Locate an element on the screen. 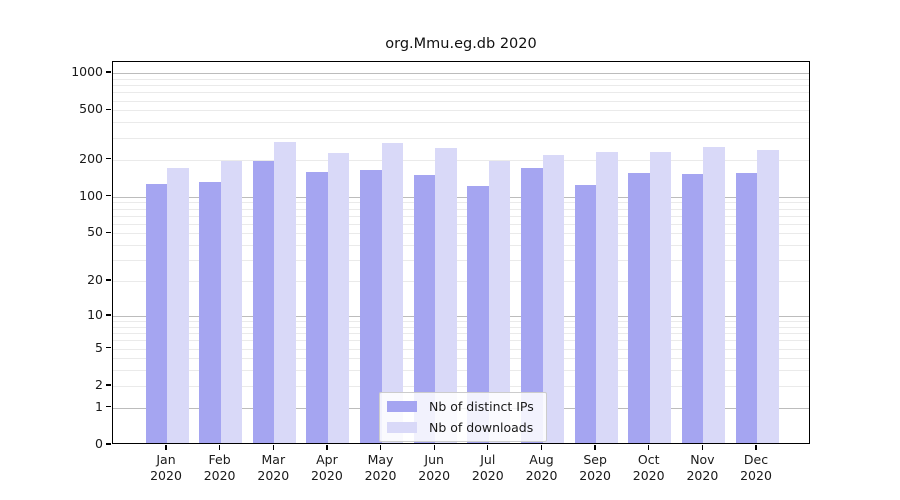 The height and width of the screenshot is (500, 900). y-tick-label: 2 is located at coordinates (99, 384).